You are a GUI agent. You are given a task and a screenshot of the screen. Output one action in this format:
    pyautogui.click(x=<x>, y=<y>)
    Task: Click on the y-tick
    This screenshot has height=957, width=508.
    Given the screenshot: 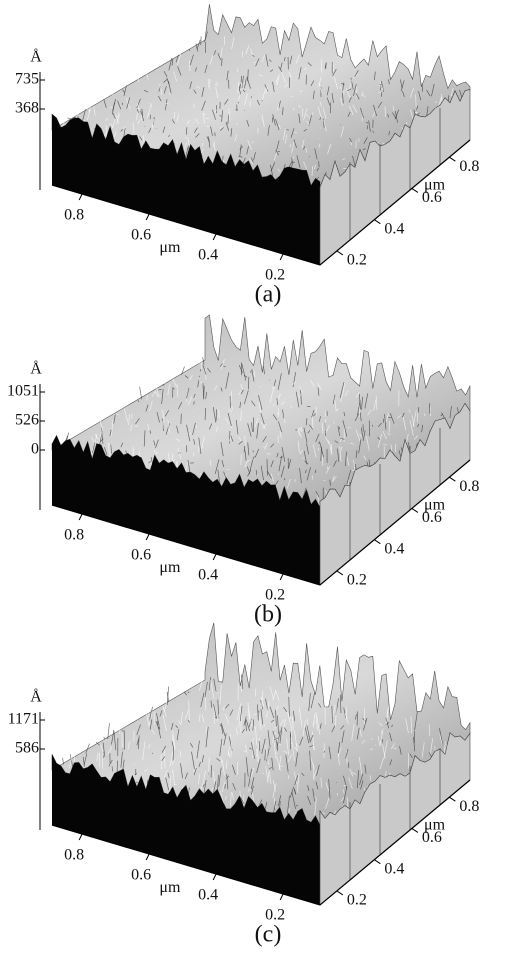 What is the action you would take?
    pyautogui.click(x=340, y=253)
    